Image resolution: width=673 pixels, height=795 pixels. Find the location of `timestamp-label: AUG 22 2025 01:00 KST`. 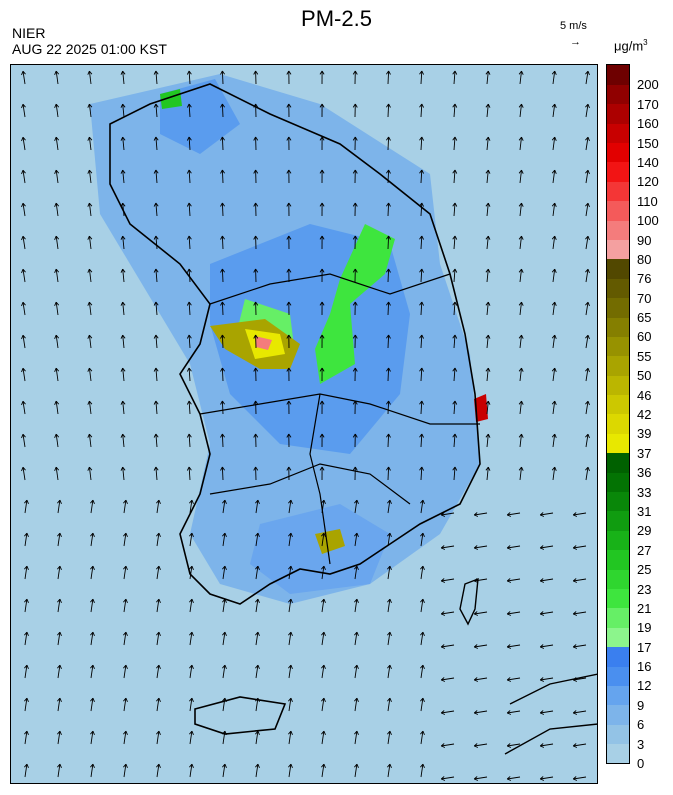

timestamp-label: AUG 22 2025 01:00 KST is located at coordinates (89, 49).